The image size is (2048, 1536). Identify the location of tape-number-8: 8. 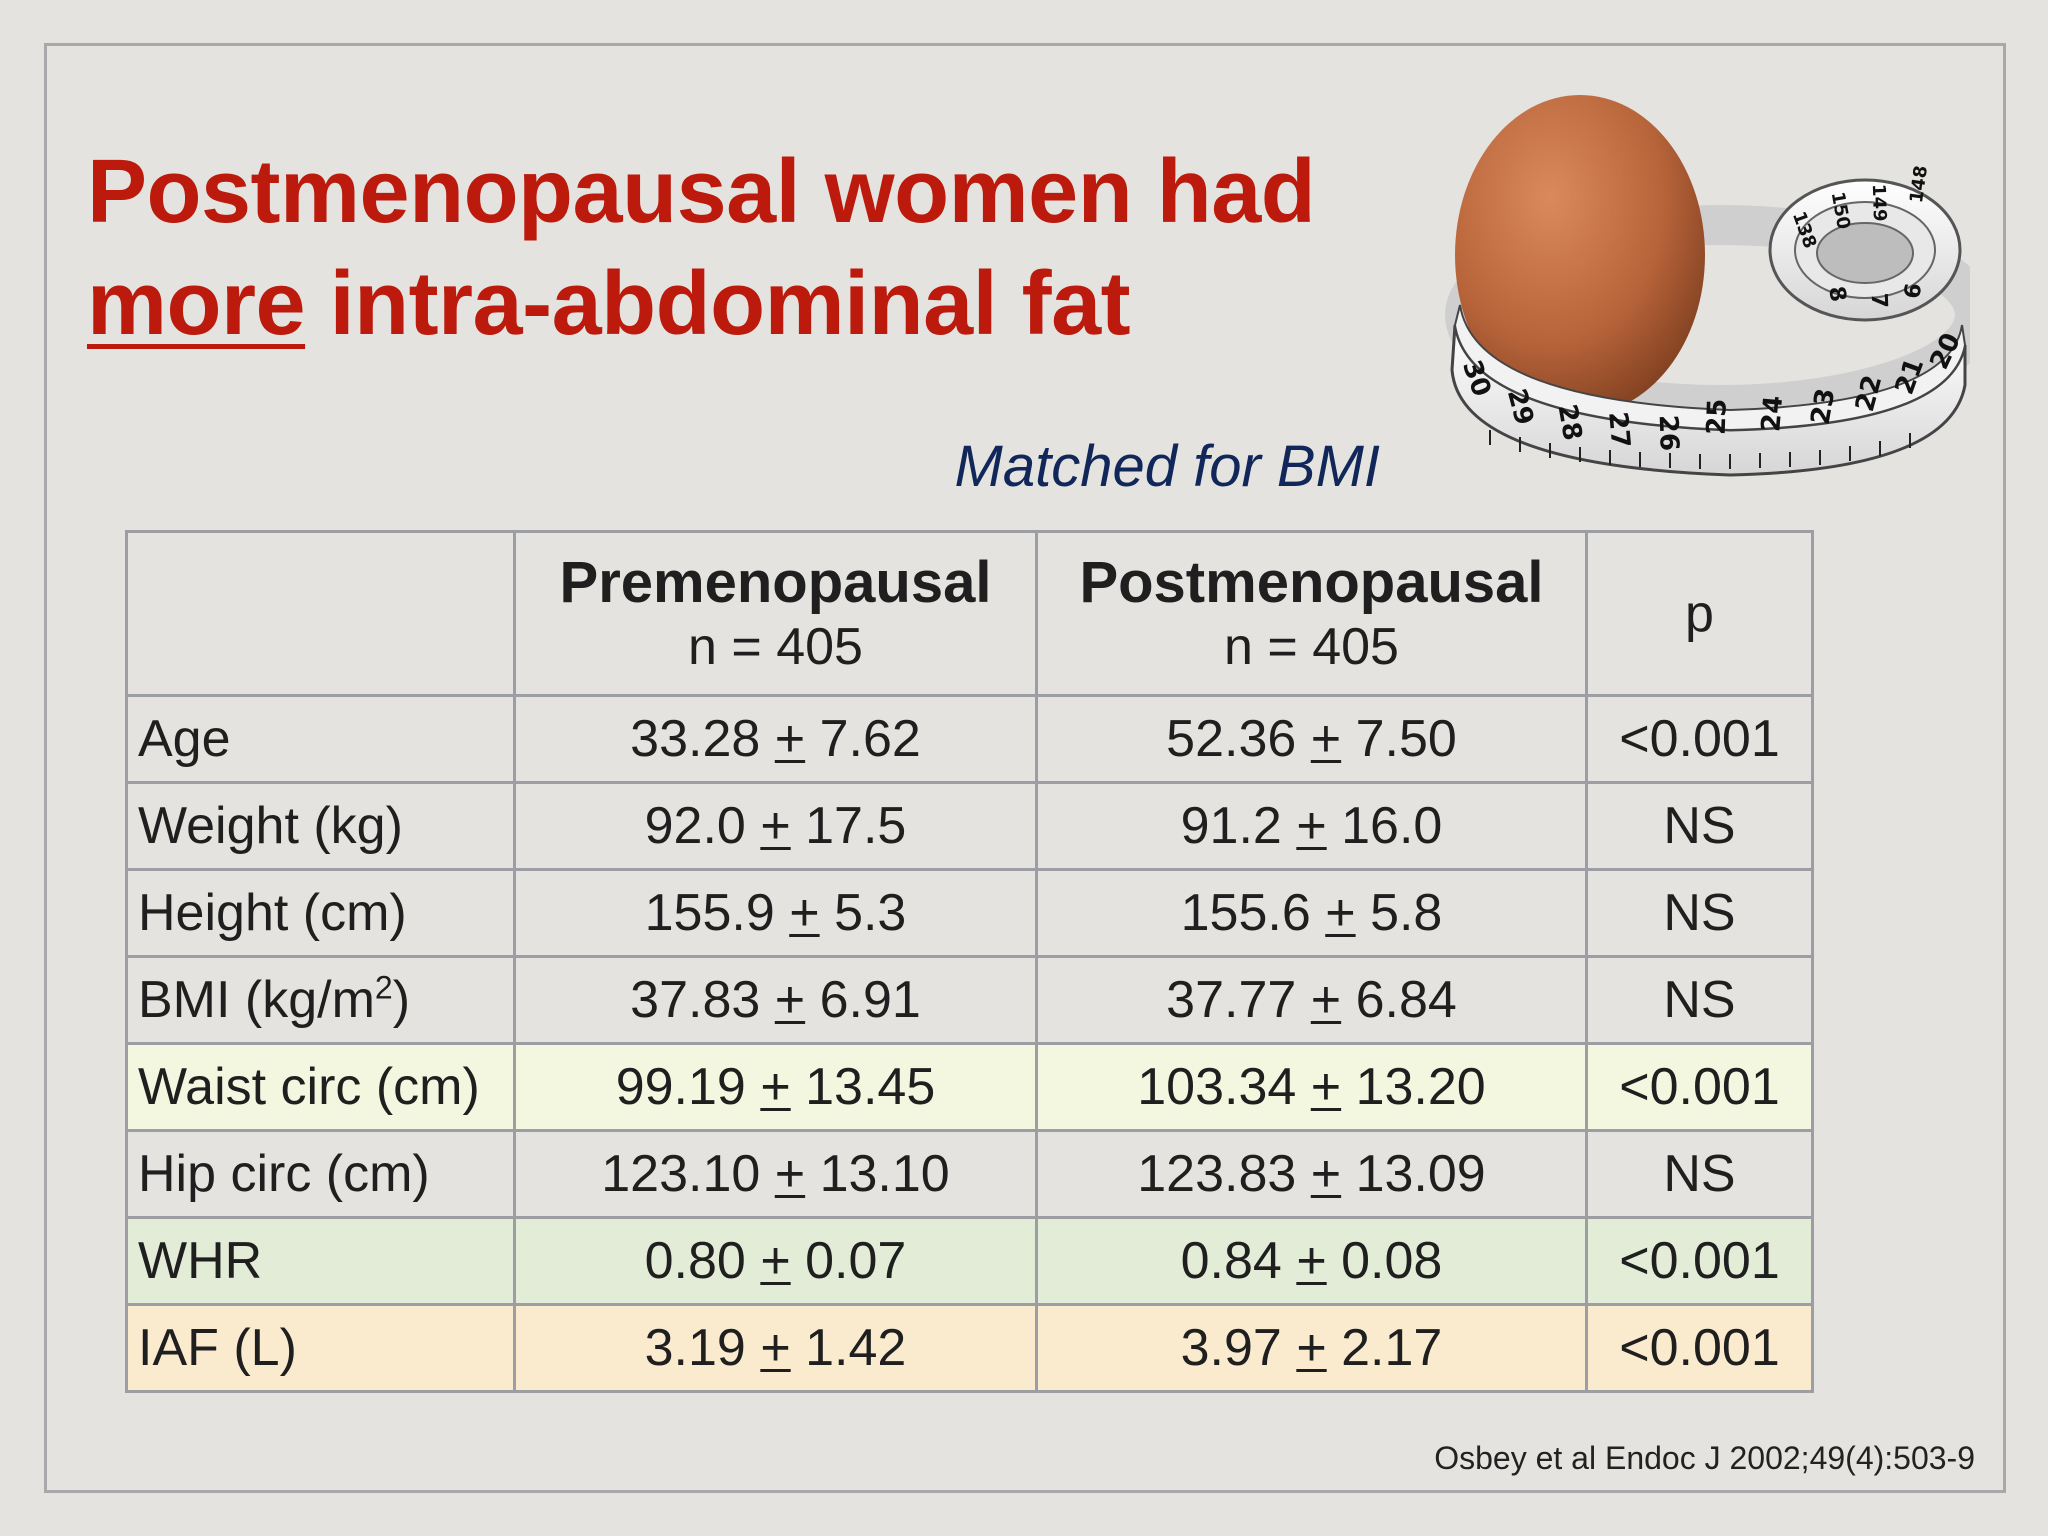
(1836, 293).